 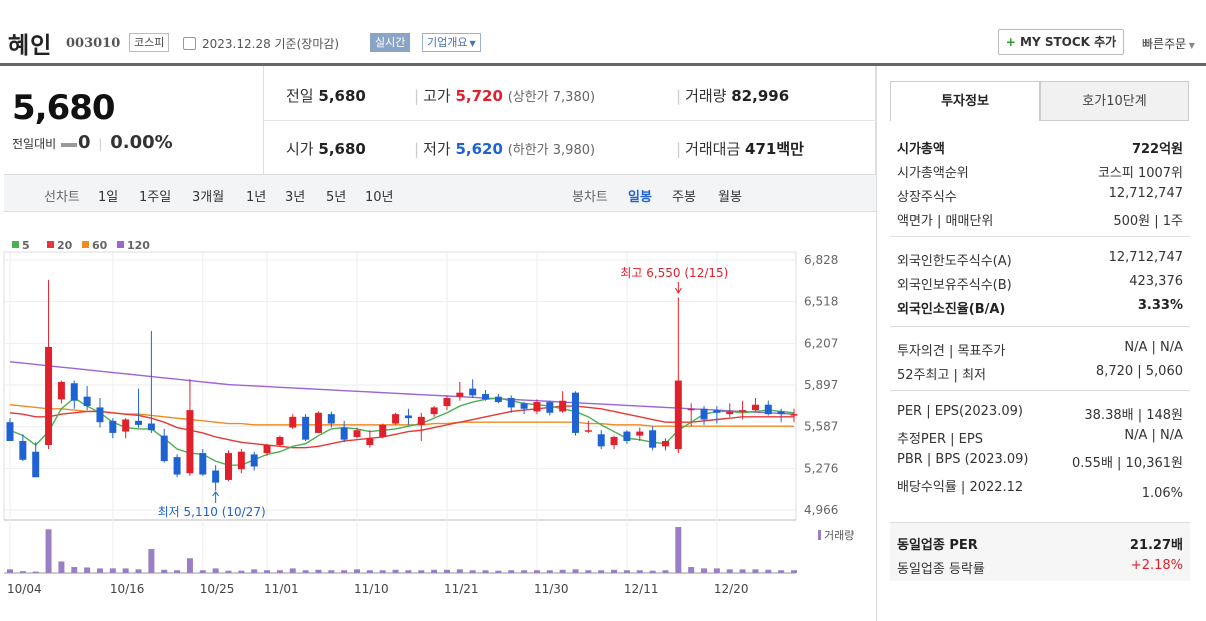 I want to click on info-key: 52주최고 | 최저, so click(x=941, y=375).